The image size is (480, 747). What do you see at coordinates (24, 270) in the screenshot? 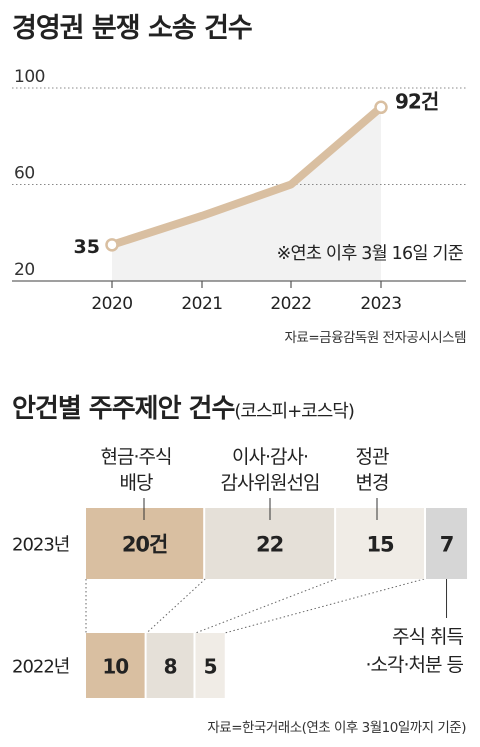
I see `y-tick-label: 20` at bounding box center [24, 270].